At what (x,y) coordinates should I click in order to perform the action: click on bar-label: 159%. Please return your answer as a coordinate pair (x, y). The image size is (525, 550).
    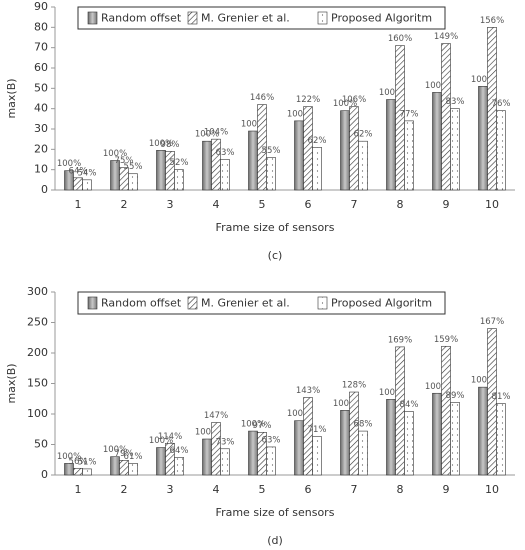
    Looking at the image, I should click on (446, 340).